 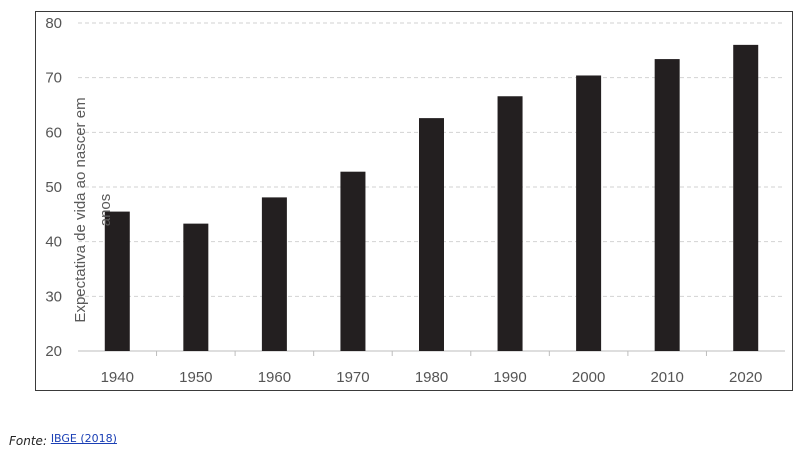 What do you see at coordinates (83, 438) in the screenshot?
I see `source-link: IBGE (2018)` at bounding box center [83, 438].